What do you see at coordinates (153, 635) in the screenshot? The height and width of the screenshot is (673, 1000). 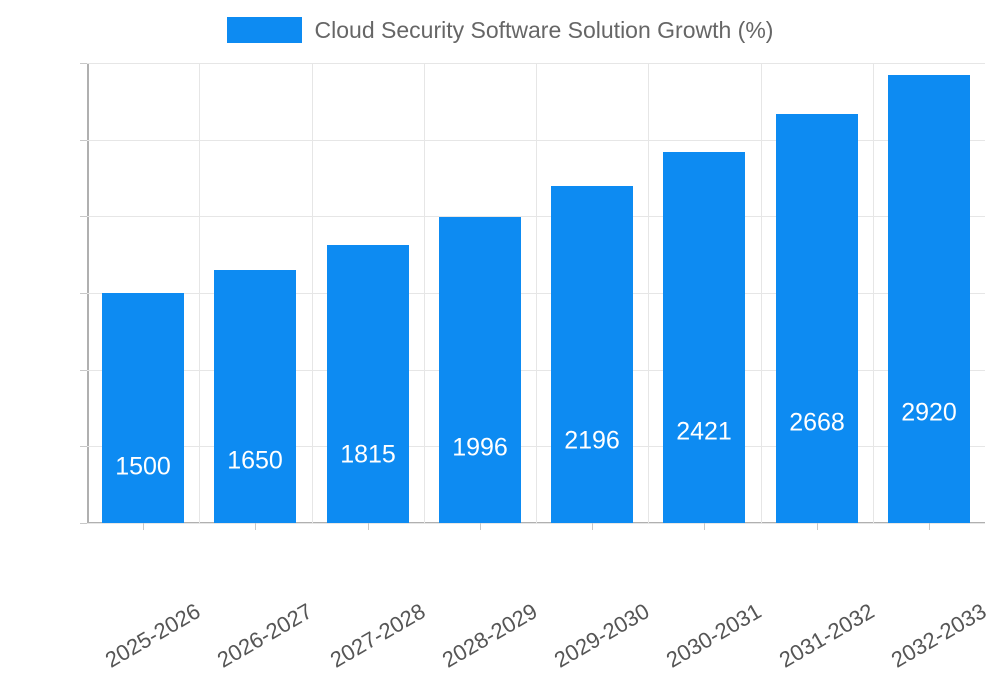 I see `x-axis-tick-label: 2025-2026` at bounding box center [153, 635].